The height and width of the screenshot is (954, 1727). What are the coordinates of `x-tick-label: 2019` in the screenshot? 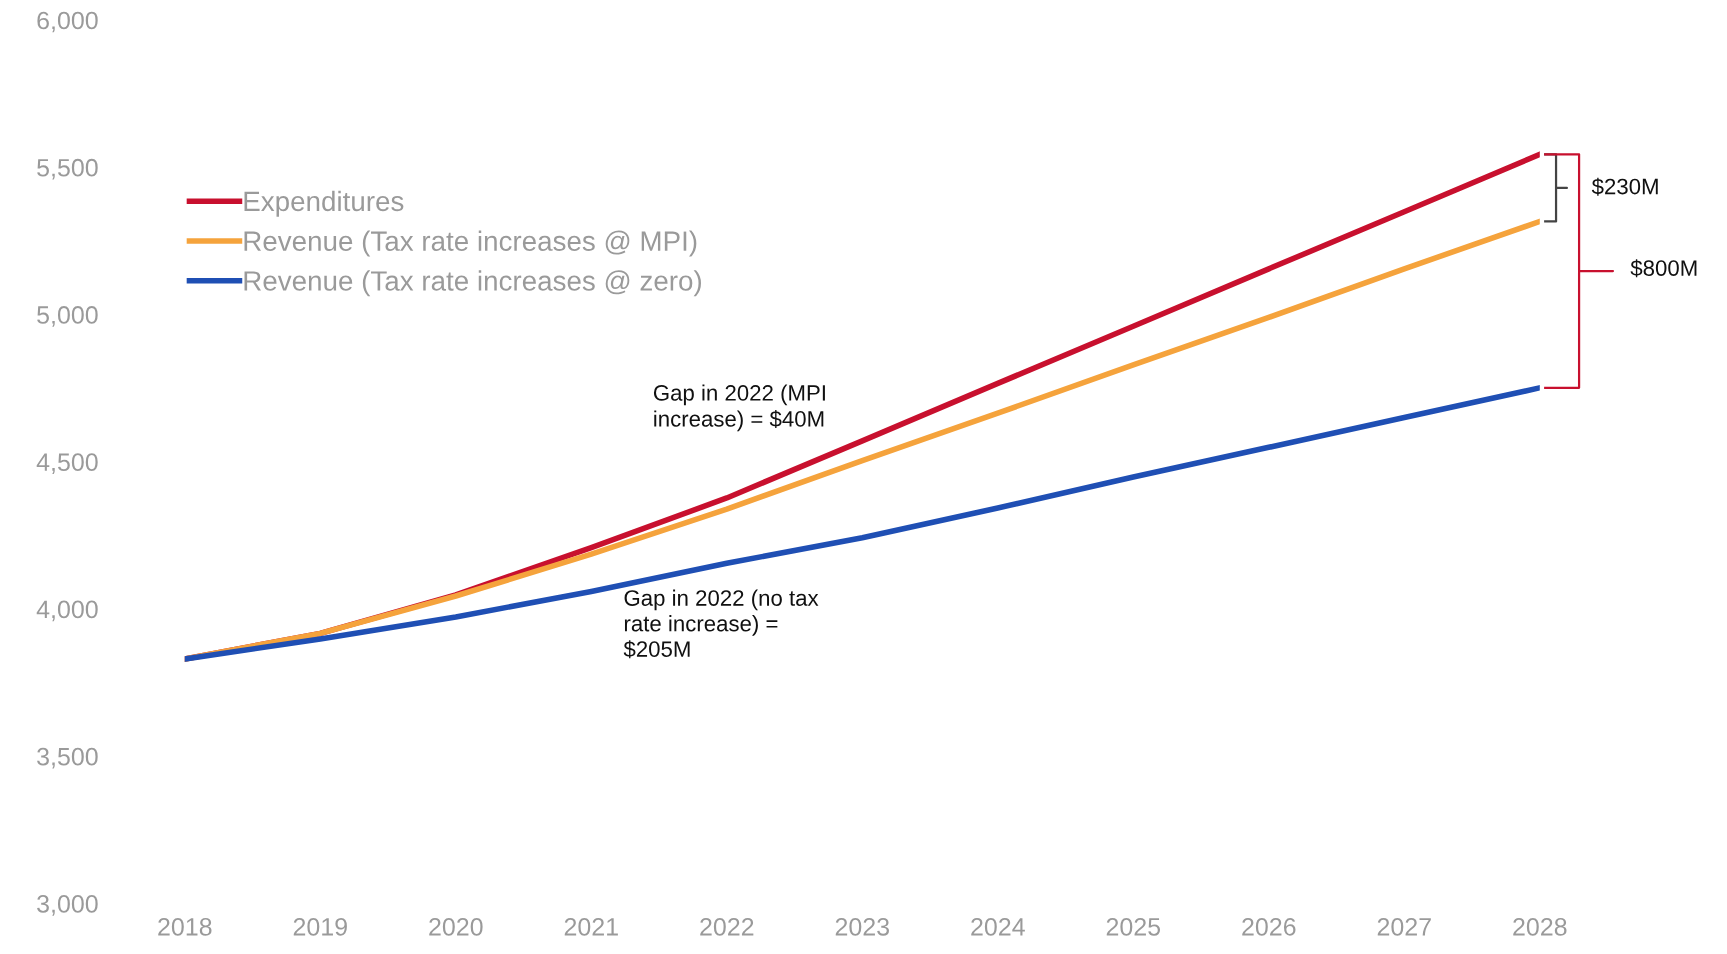 It's located at (320, 926).